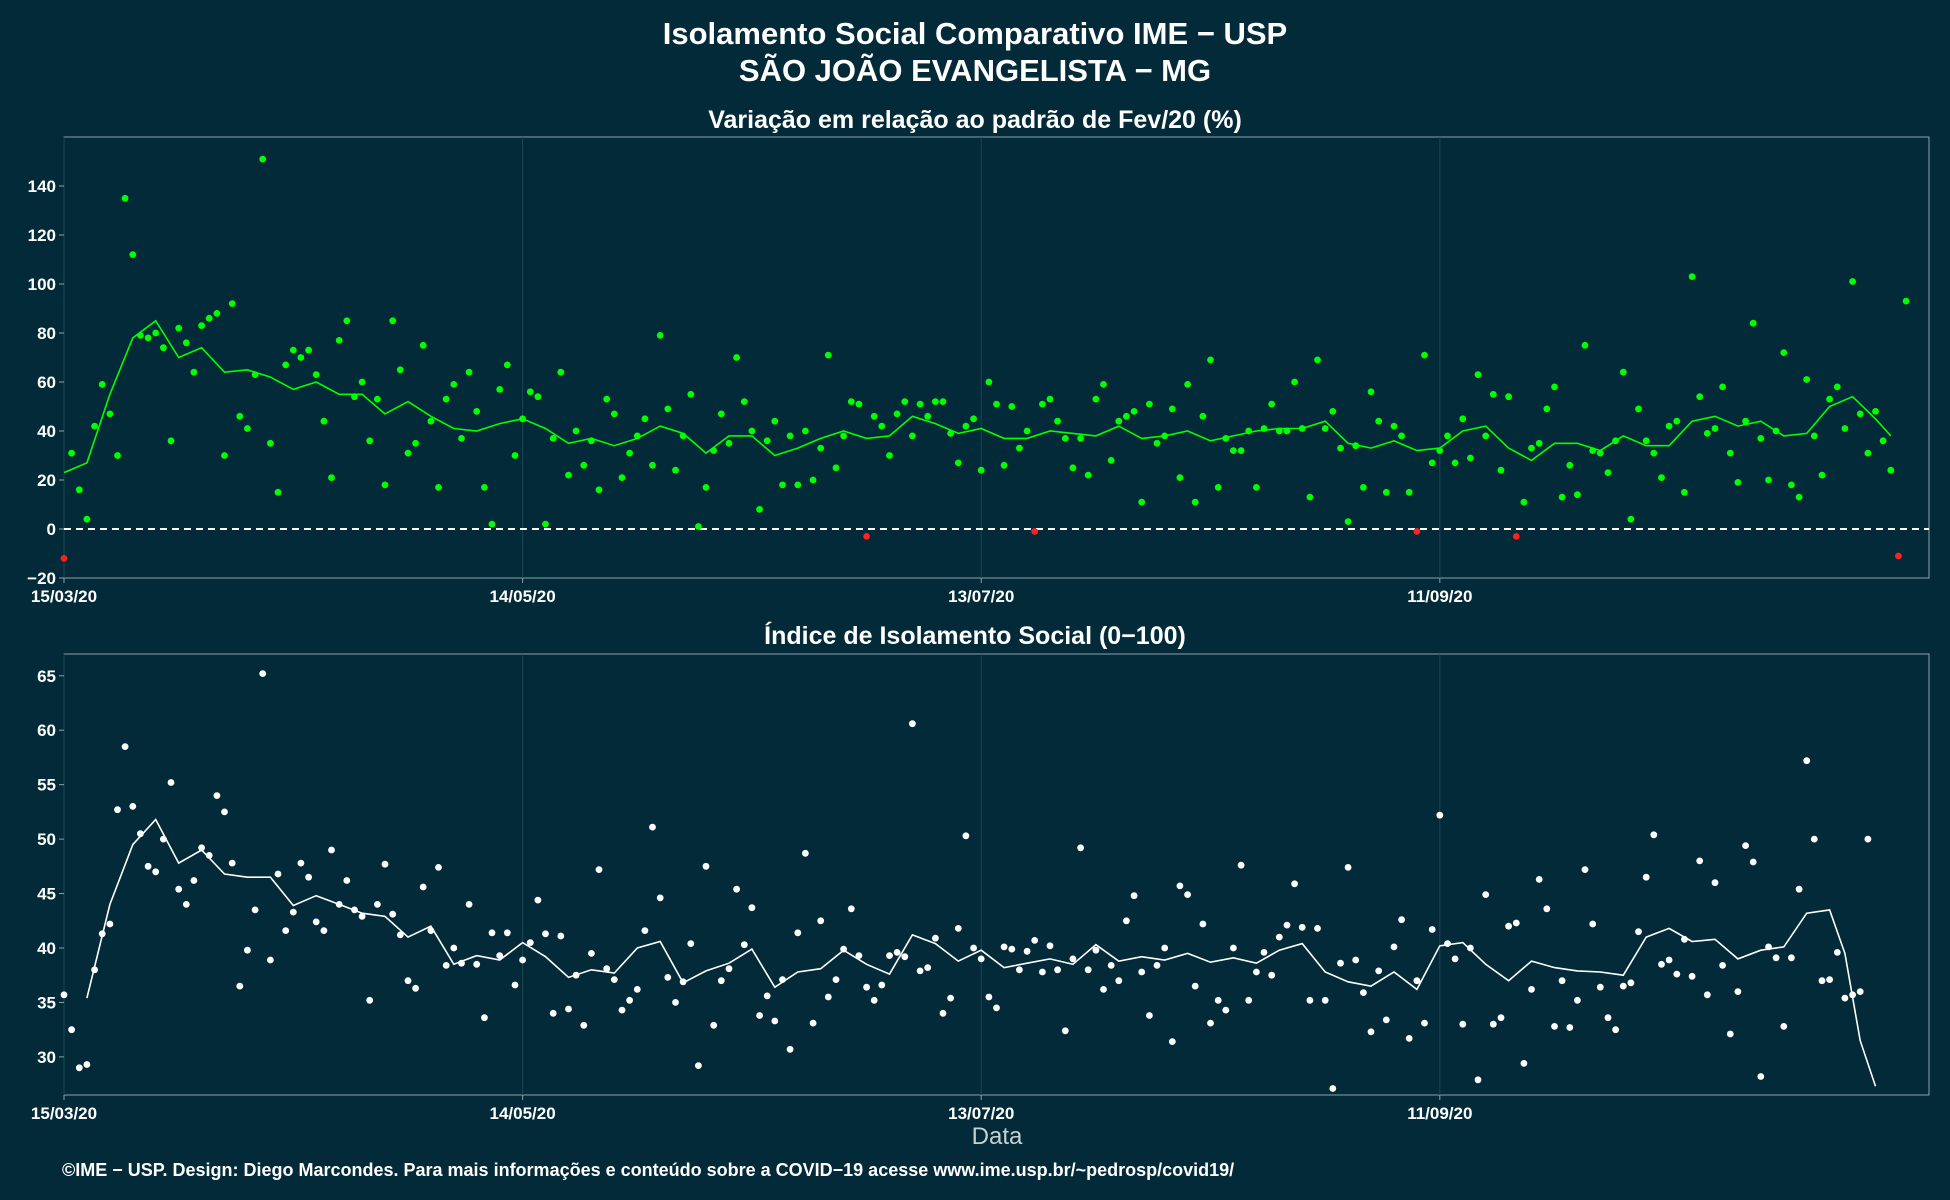 This screenshot has width=1950, height=1200. Describe the element at coordinates (981, 1113) in the screenshot. I see `x-tick-label: 13/07/20` at that location.